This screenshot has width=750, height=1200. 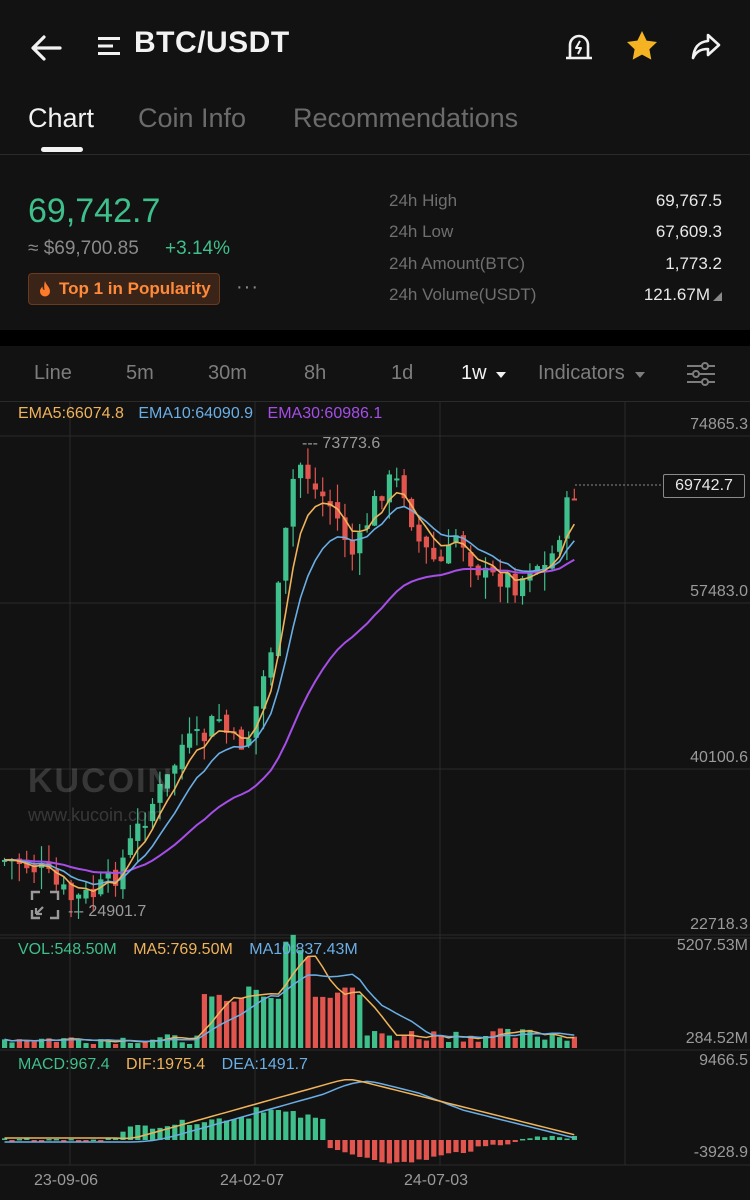 What do you see at coordinates (406, 118) in the screenshot?
I see `tab-recommendations: Recommendations` at bounding box center [406, 118].